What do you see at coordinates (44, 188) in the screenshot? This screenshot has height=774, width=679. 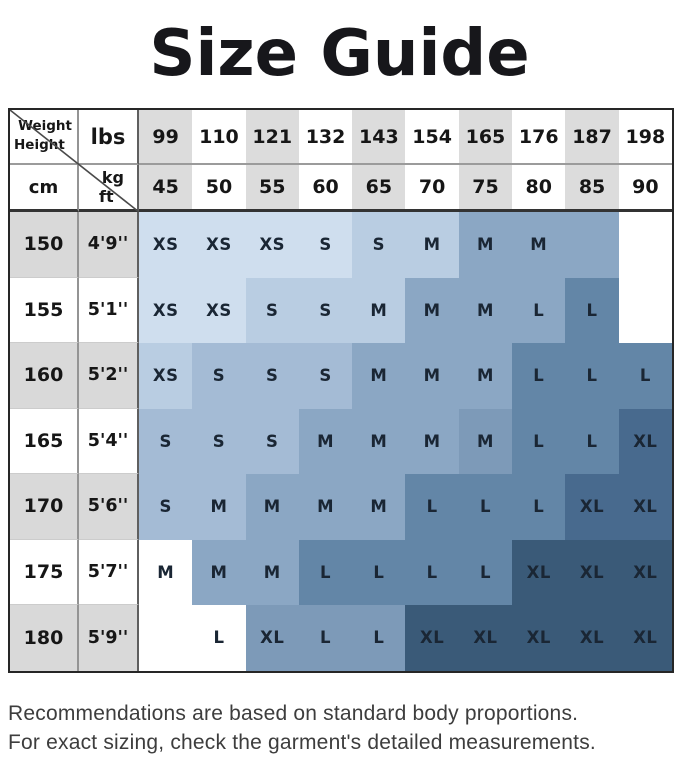 I see `cm-unit-header: cm` at bounding box center [44, 188].